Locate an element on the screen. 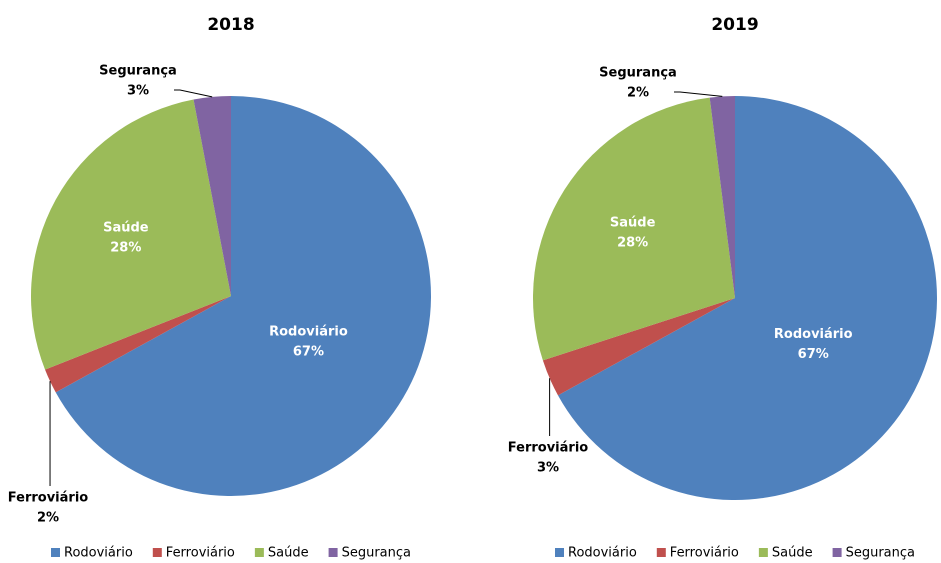  chart-title: 2019 is located at coordinates (734, 25).